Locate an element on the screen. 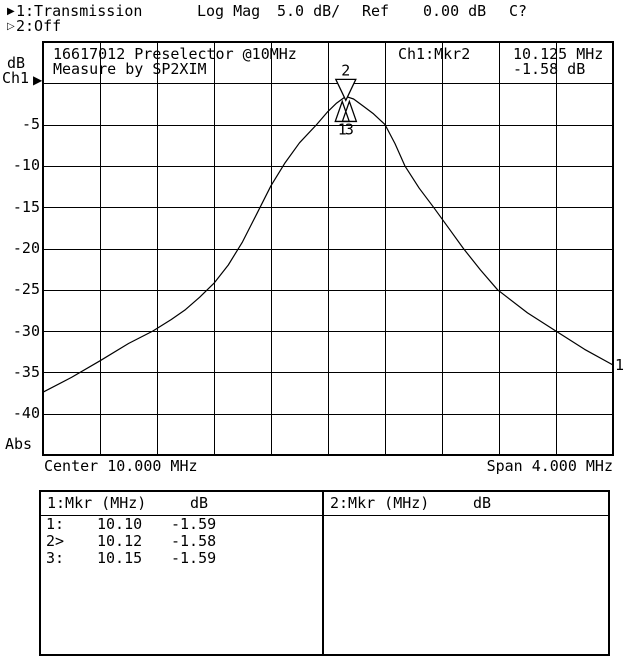 This screenshot has width=640, height=659. marker-2-label: 2 is located at coordinates (345, 70).